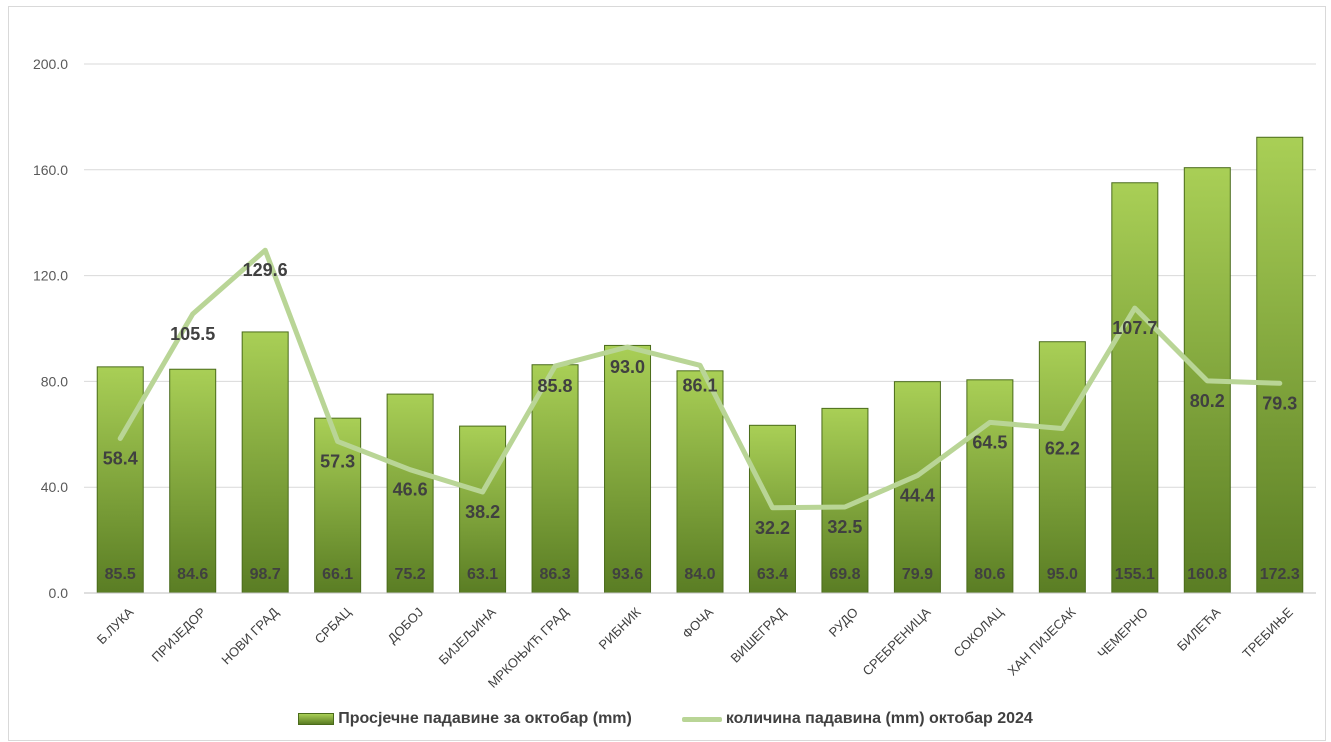 This screenshot has width=1331, height=742. Describe the element at coordinates (627, 574) in the screenshot. I see `bar-data-label: 93.6` at that location.